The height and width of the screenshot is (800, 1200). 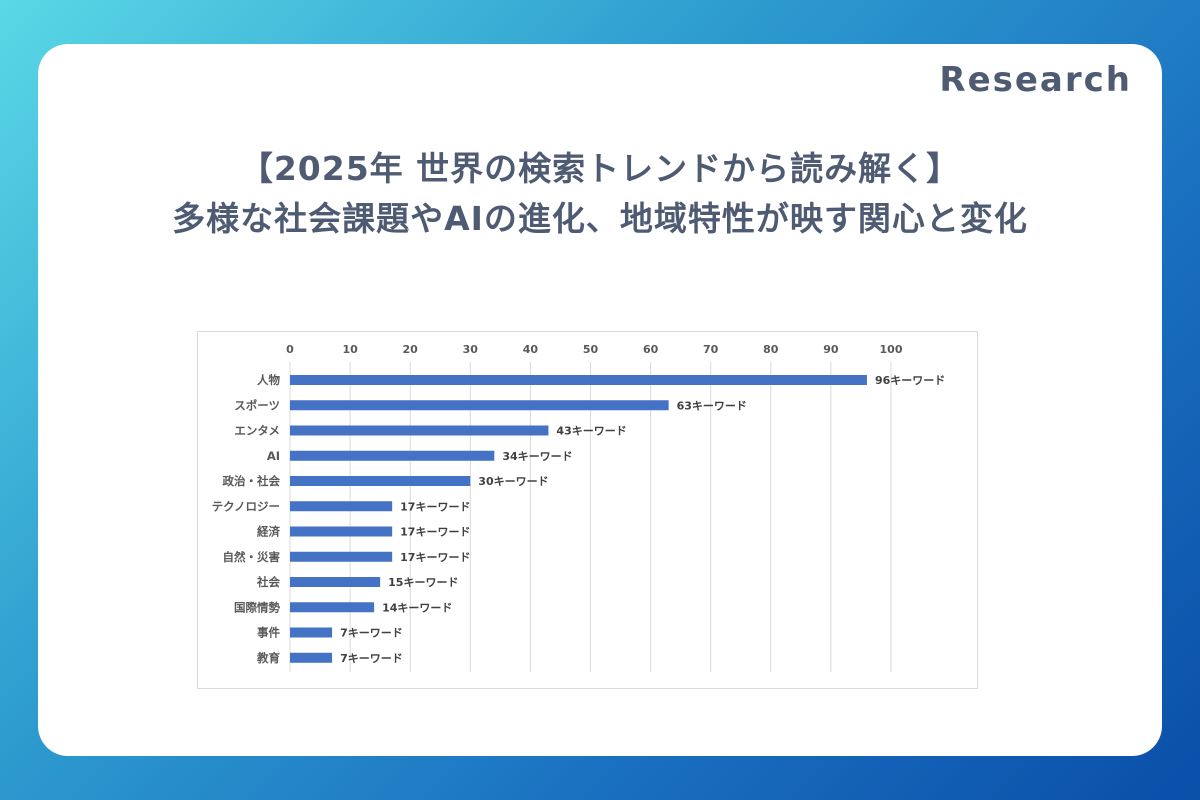 I want to click on data-label: 14キーワード, so click(x=417, y=607).